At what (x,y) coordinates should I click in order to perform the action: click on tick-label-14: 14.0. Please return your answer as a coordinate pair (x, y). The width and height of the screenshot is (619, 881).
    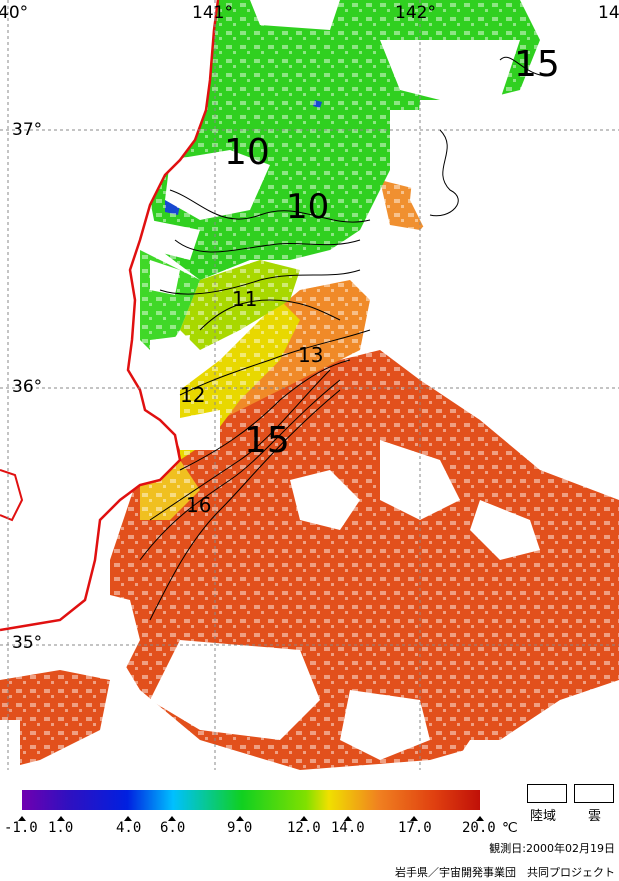
    Looking at the image, I should click on (348, 828).